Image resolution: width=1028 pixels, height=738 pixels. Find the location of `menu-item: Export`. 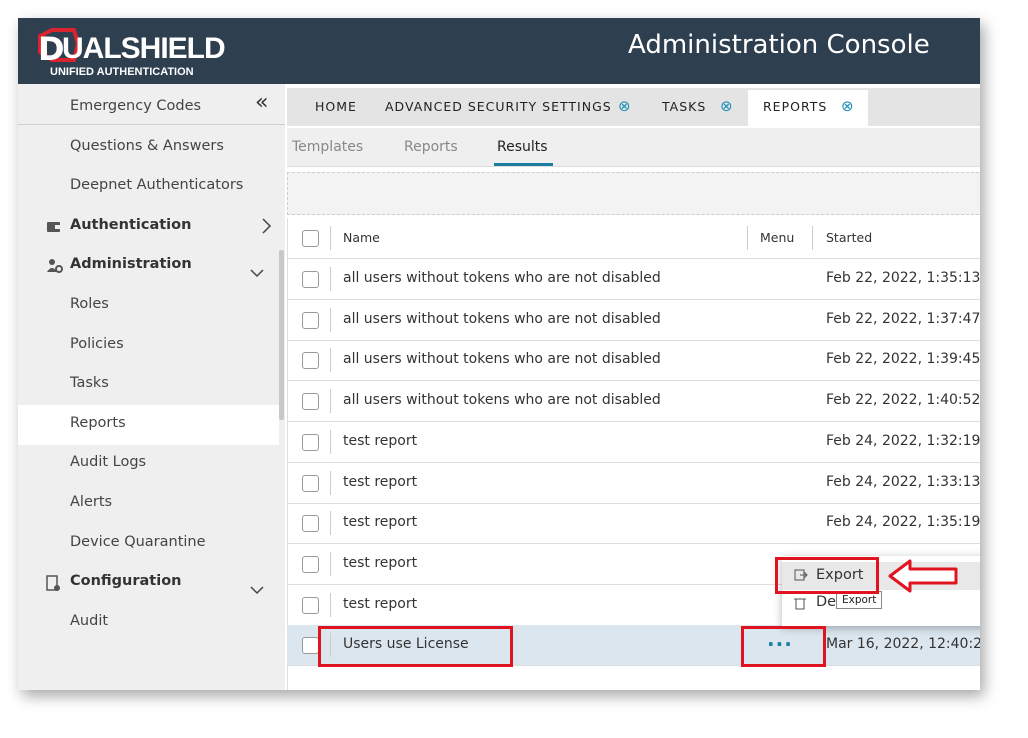

menu-item: Export is located at coordinates (840, 575).